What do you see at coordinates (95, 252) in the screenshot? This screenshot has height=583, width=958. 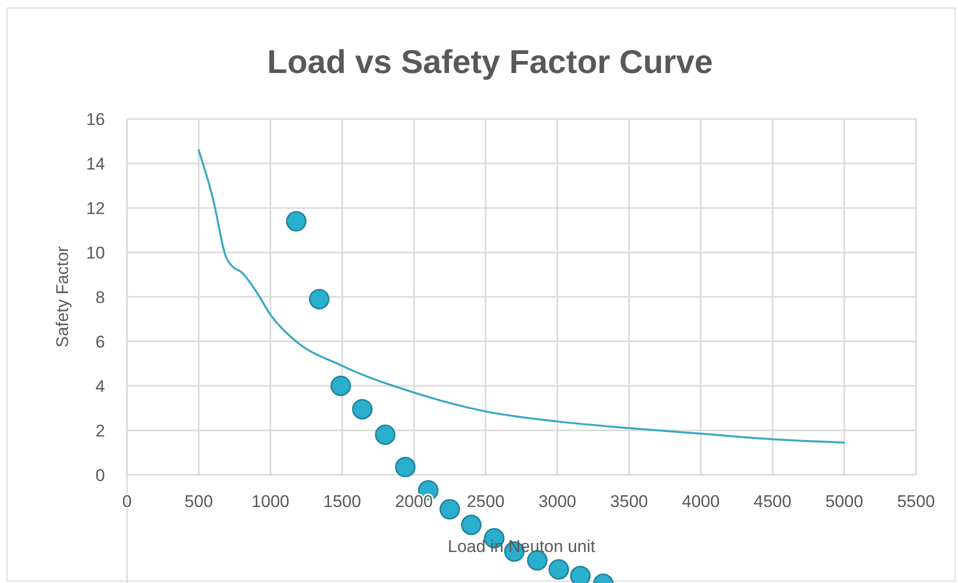 I see `y-tick-label: 10` at bounding box center [95, 252].